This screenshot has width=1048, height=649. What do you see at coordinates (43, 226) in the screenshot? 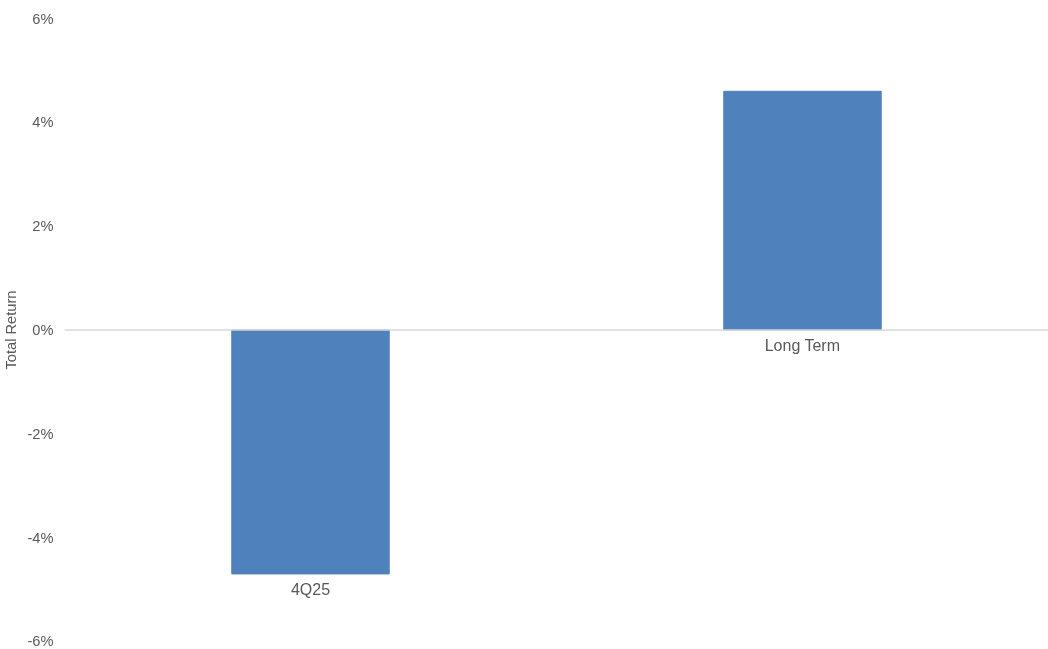
I see `y-tick-label: 2%` at bounding box center [43, 226].